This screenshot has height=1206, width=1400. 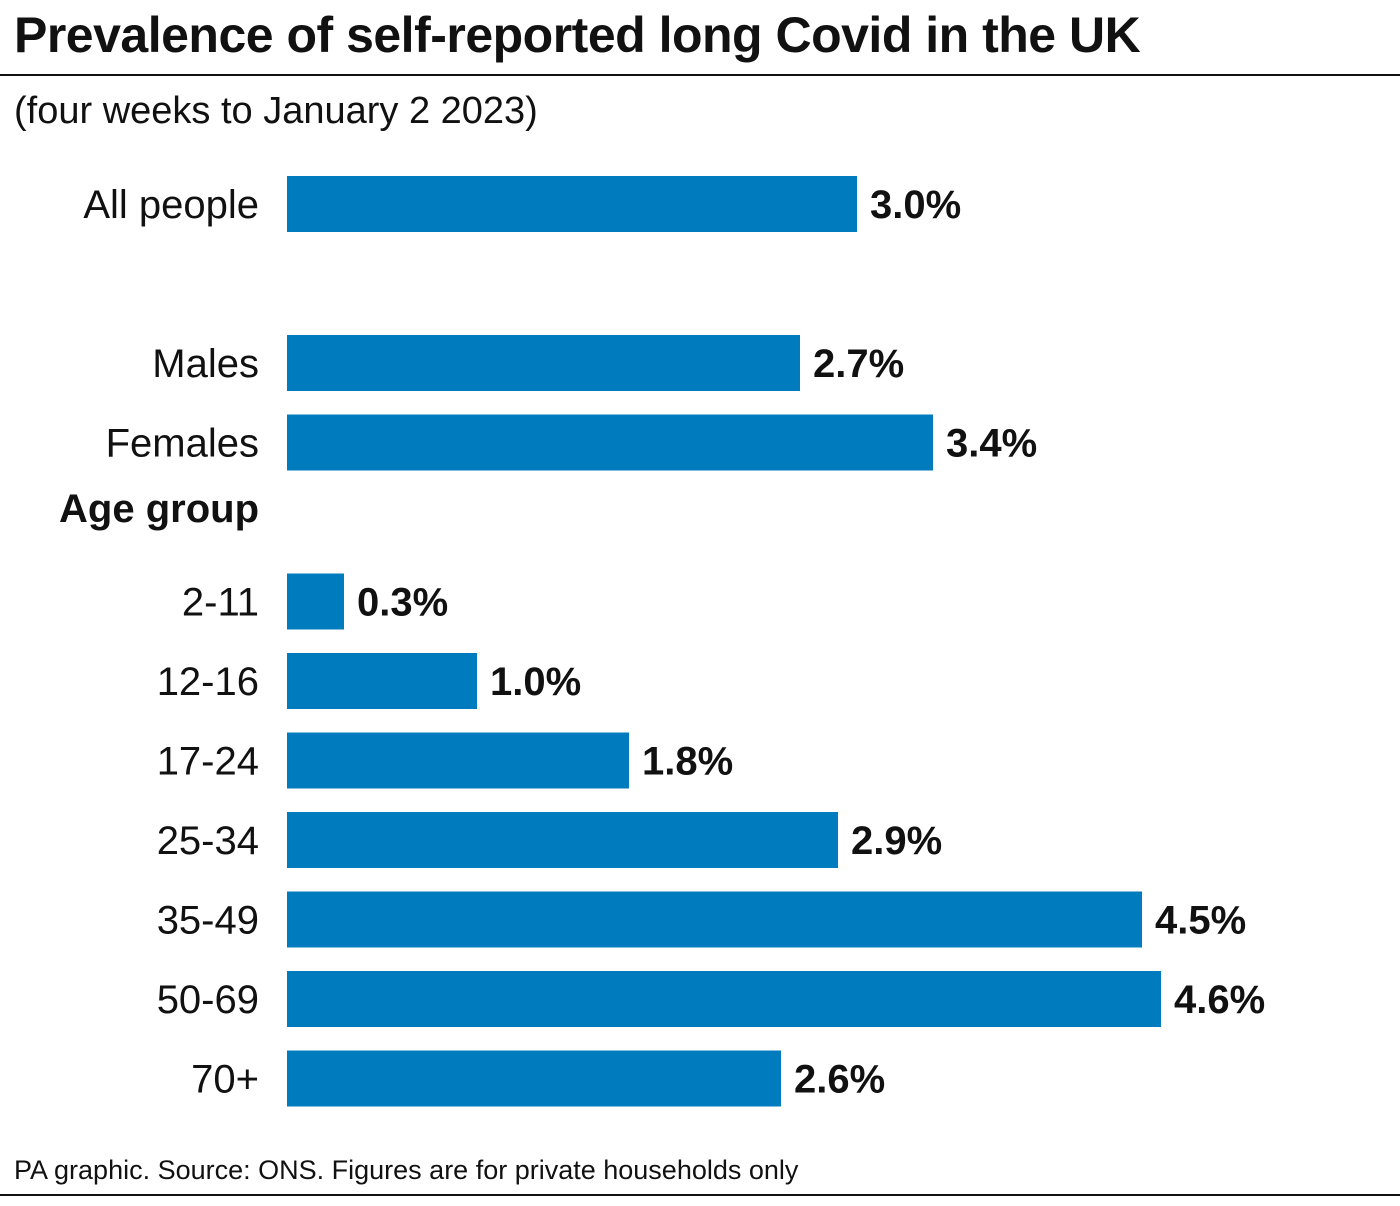 I want to click on category-label-females: Females, so click(x=182, y=444).